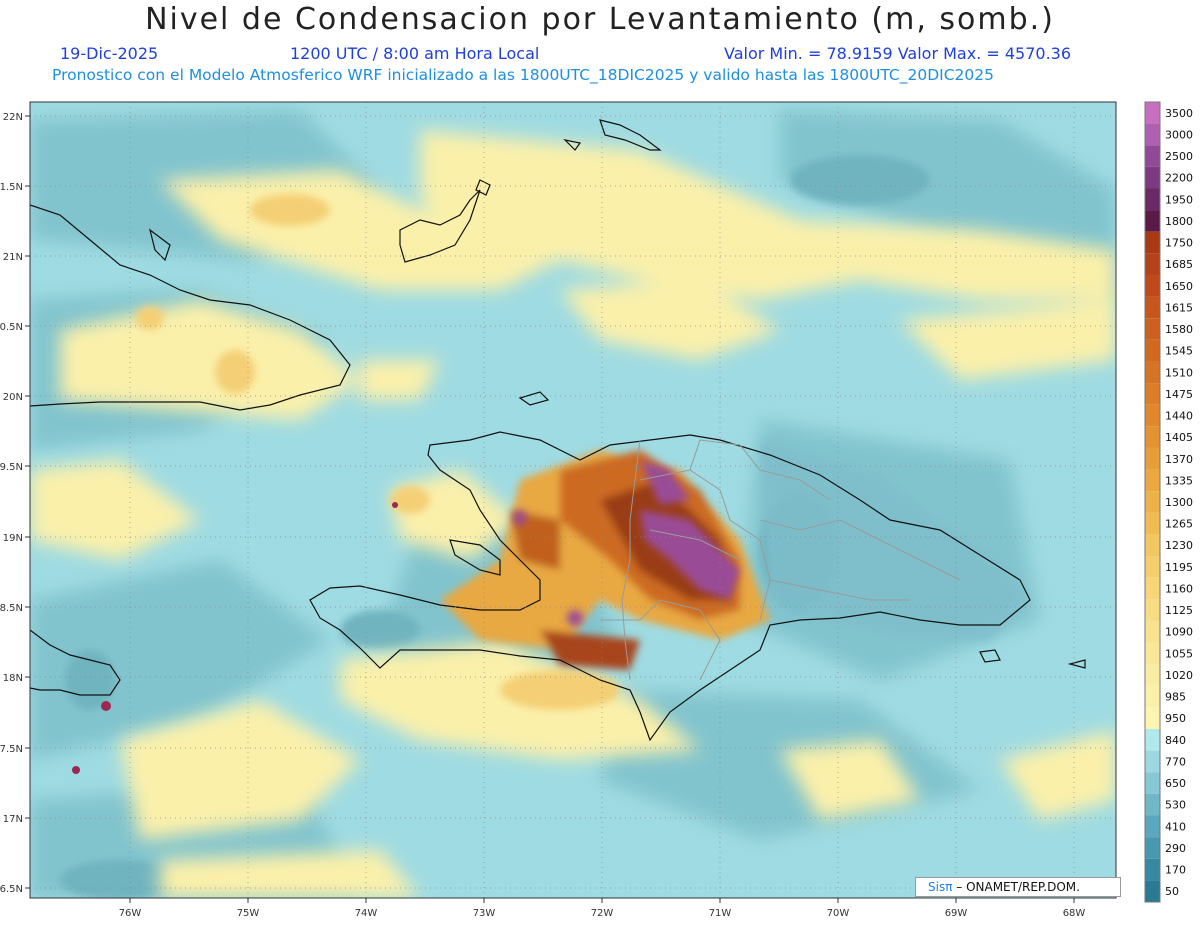 The width and height of the screenshot is (1200, 927). I want to click on legend-label: 1230, so click(1179, 545).